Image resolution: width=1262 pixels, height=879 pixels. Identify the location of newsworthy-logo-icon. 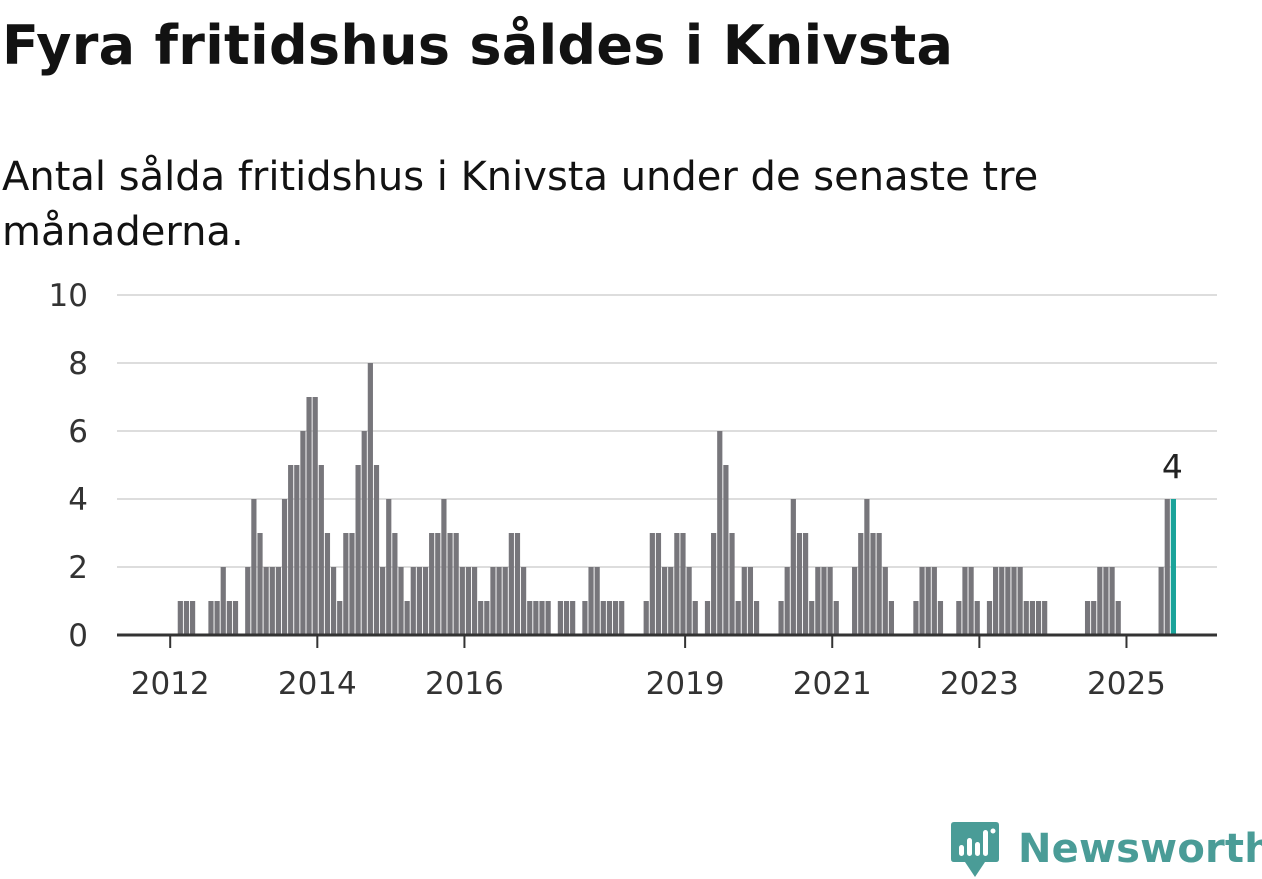
(975, 849).